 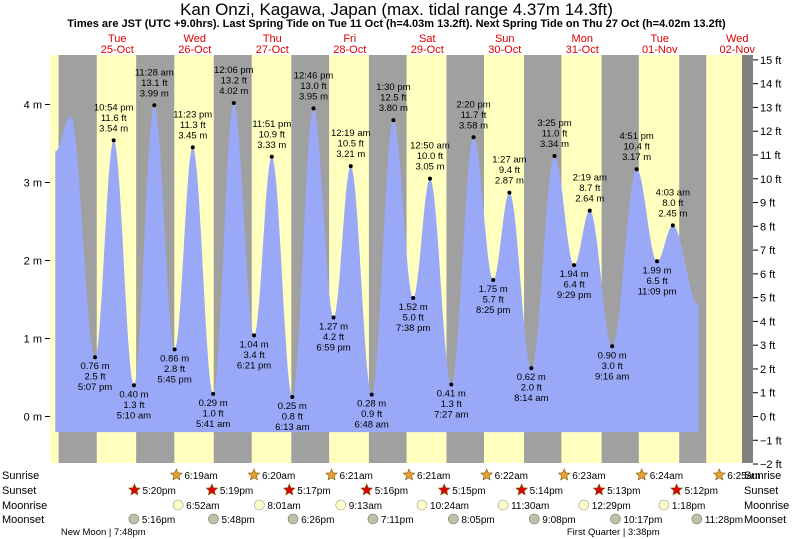 I want to click on low-tide-label: 0.41 m, so click(x=451, y=394).